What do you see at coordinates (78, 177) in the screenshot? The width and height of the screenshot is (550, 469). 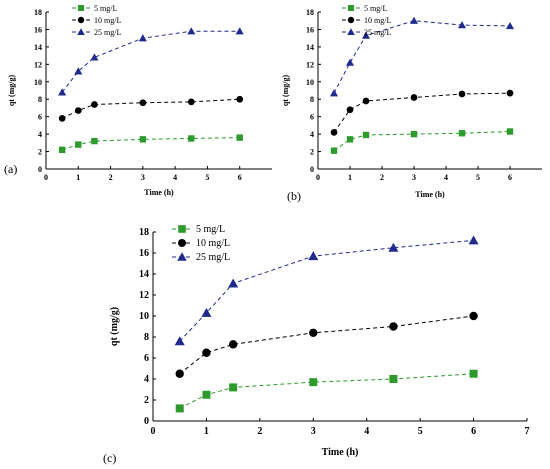 I see `x-tick-label: 1` at bounding box center [78, 177].